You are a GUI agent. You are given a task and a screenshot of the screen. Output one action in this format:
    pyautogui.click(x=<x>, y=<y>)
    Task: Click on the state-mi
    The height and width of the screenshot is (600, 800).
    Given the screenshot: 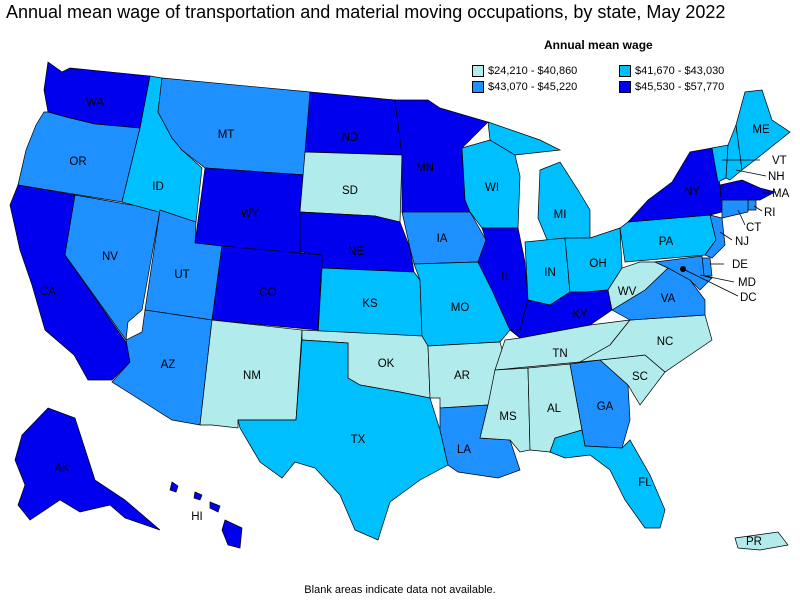 What is the action you would take?
    pyautogui.click(x=539, y=182)
    